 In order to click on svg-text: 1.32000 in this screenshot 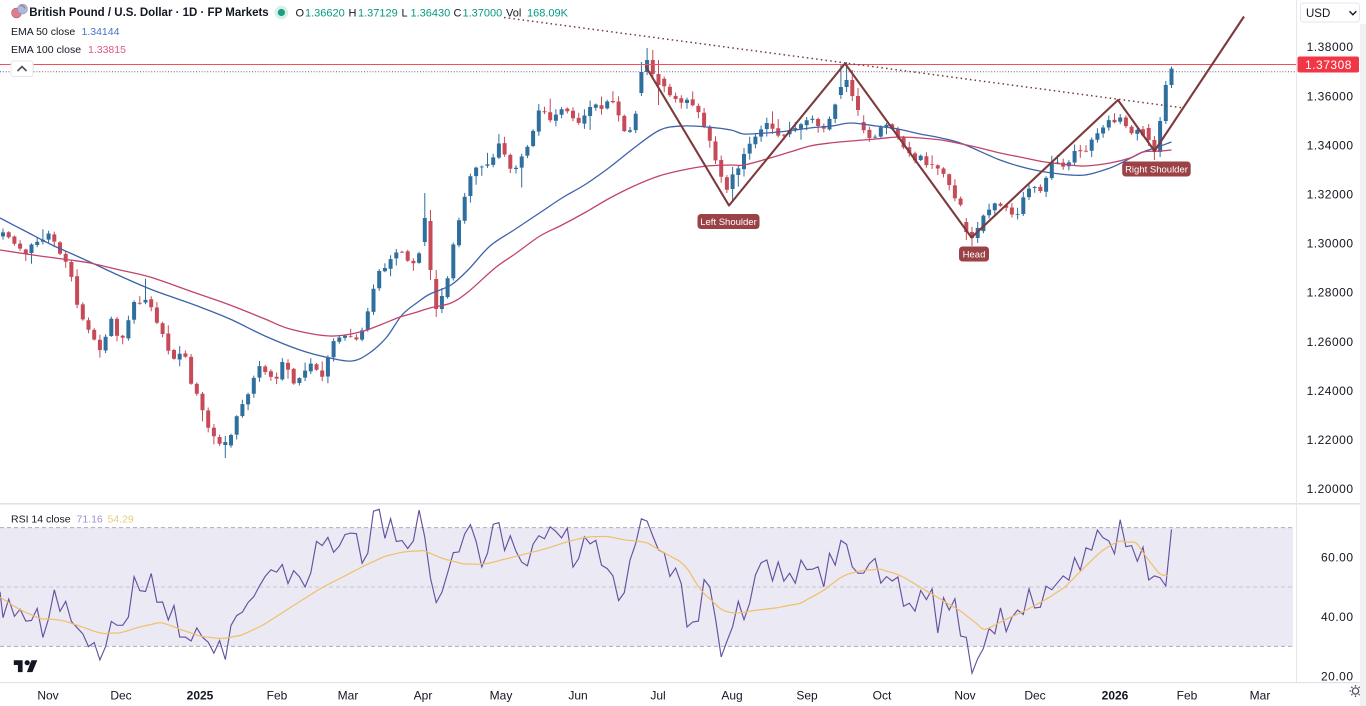, I will do `click(1330, 195)`.